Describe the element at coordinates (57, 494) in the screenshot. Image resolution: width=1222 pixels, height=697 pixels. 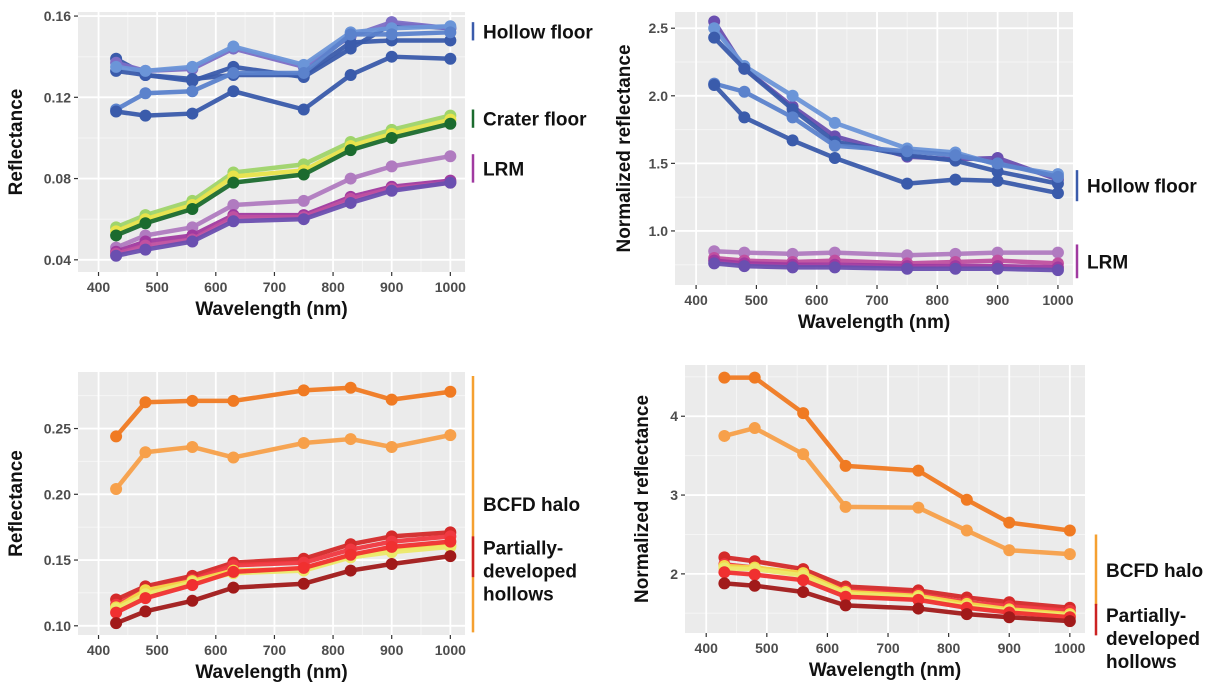
I see `y-tick-label: 0.20` at that location.